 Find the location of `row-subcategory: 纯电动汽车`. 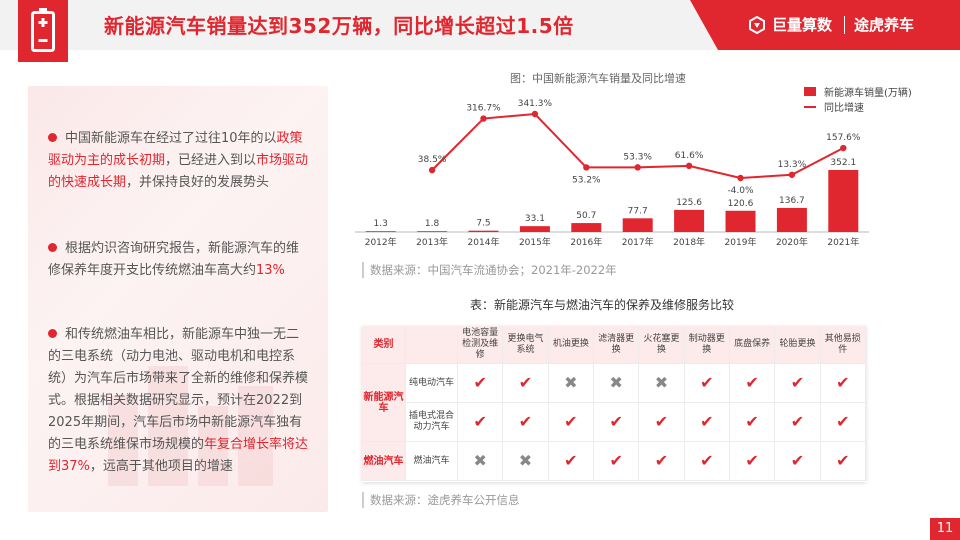

row-subcategory: 纯电动汽车 is located at coordinates (432, 383).